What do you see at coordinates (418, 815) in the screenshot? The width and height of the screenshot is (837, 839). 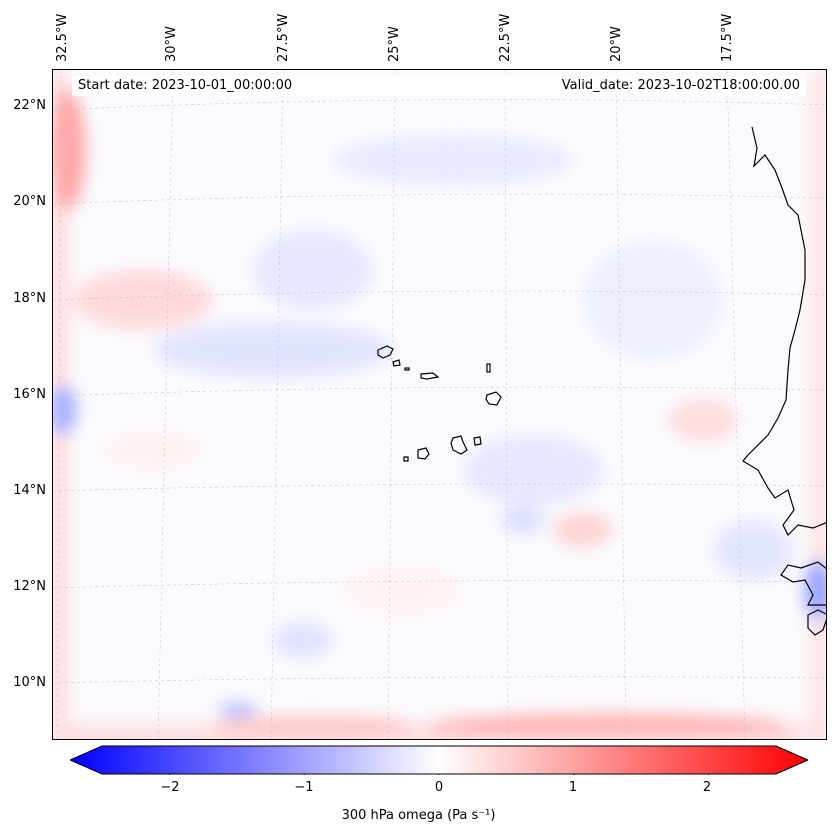 I see `colorbar-title: 300 hPa omega (Pa s⁻¹)` at bounding box center [418, 815].